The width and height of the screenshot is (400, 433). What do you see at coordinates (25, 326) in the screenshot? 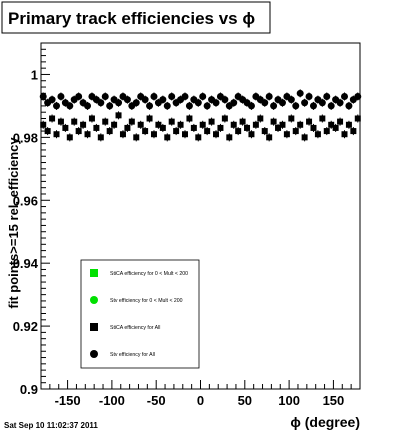
I see `y-tick-label: 0.92` at bounding box center [25, 326].